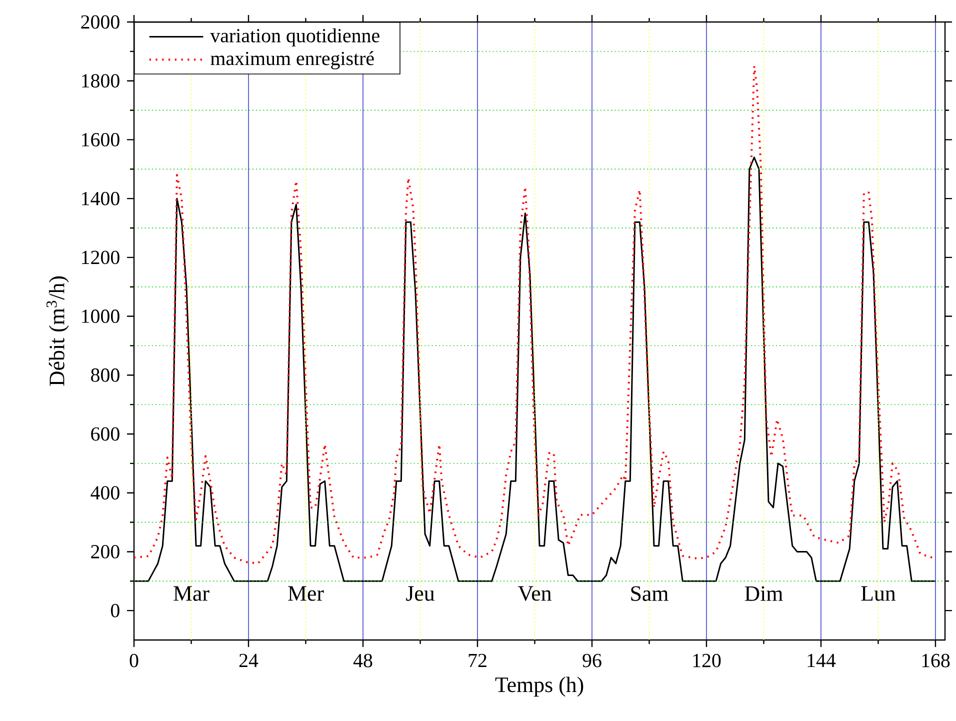 The height and width of the screenshot is (721, 956). I want to click on y-tick-label: 1800, so click(101, 81).